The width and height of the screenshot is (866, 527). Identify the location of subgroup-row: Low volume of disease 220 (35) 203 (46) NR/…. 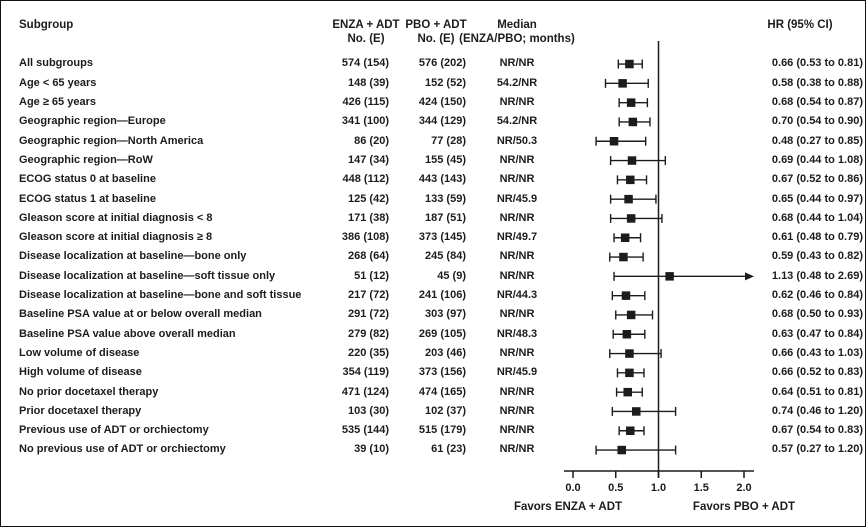
(433, 353).